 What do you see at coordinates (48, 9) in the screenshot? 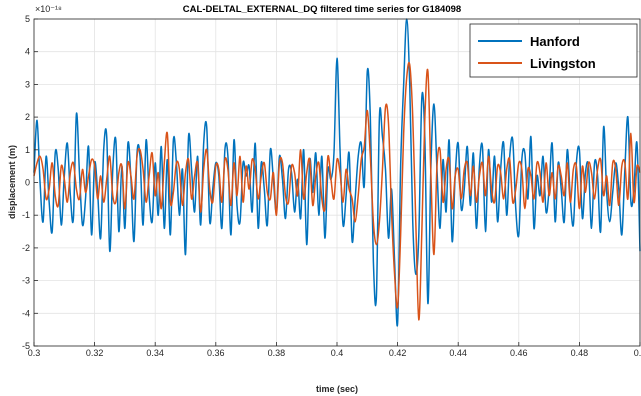
I see `y-exponent-label: ×10⁻¹⁸` at bounding box center [48, 9].